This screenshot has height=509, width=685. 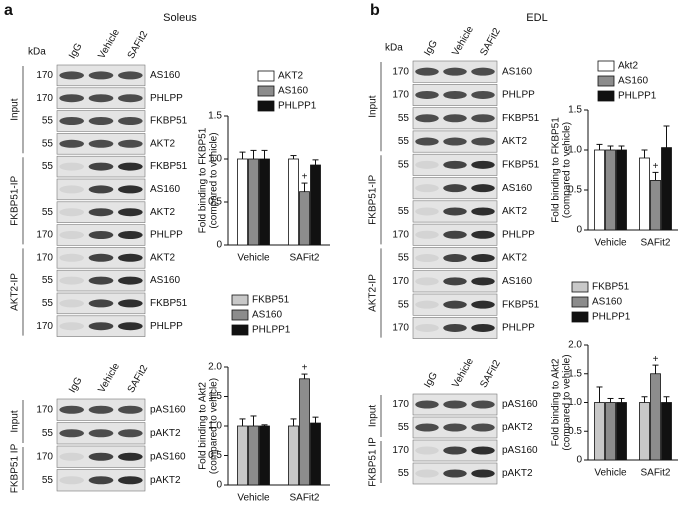 What do you see at coordinates (536, 18) in the screenshot?
I see `panel-title: EDL` at bounding box center [536, 18].